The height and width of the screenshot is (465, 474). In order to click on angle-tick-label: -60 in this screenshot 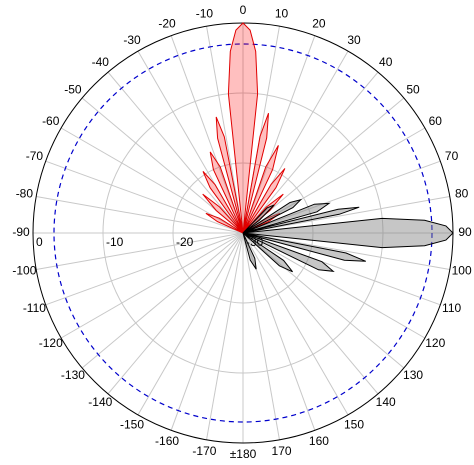, I will do `click(51, 121)`.